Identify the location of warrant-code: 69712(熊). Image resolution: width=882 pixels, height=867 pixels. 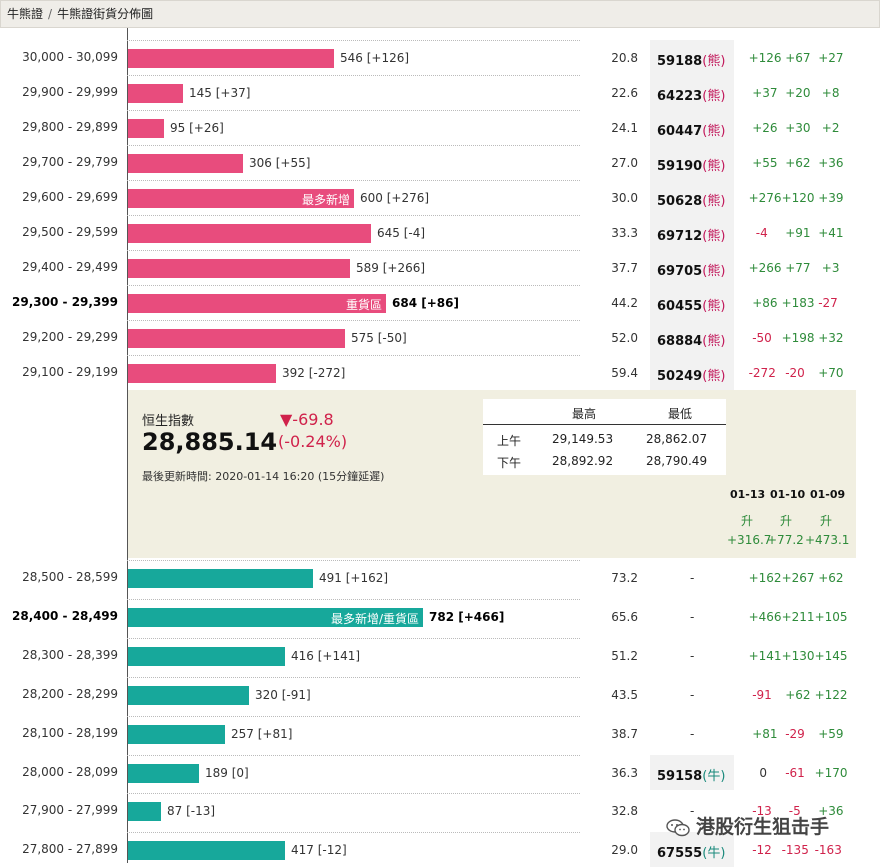
(691, 234).